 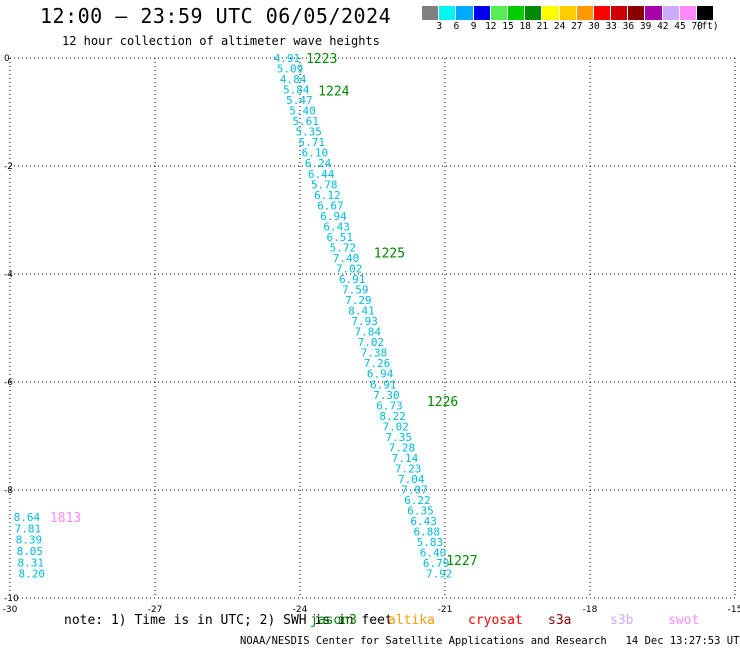 What do you see at coordinates (684, 620) in the screenshot?
I see `satellite-legend-item: swot` at bounding box center [684, 620].